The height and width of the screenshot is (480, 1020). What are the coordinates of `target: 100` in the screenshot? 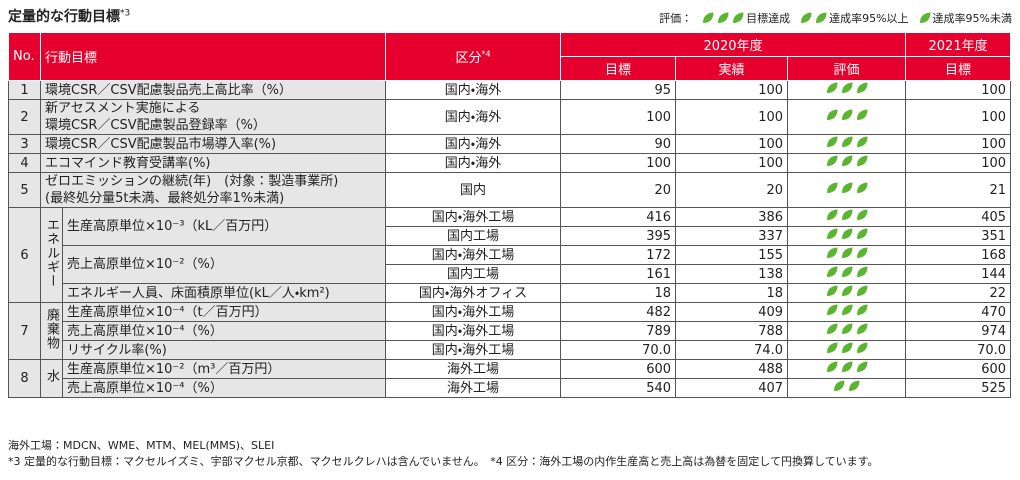 It's located at (618, 117).